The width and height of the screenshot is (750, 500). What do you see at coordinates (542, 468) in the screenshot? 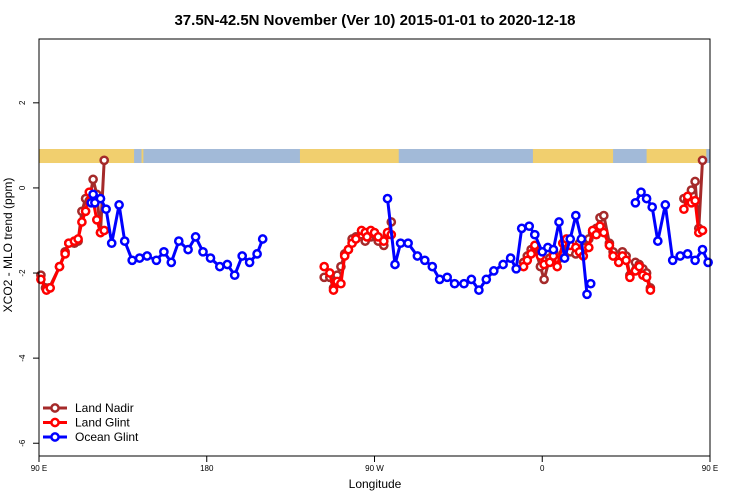
I see `x-tick-label: 0` at bounding box center [542, 468].